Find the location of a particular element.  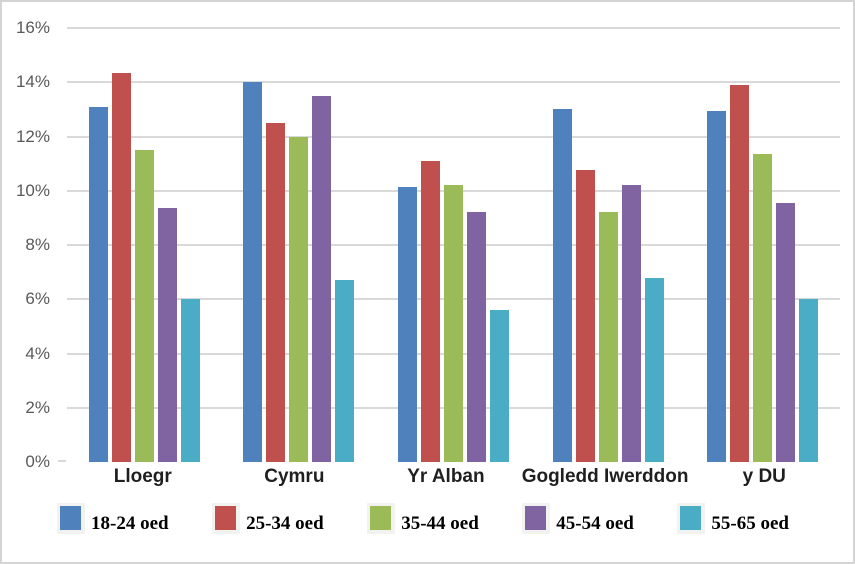

y-tick-label-14pct: 14% is located at coordinates (32, 82).